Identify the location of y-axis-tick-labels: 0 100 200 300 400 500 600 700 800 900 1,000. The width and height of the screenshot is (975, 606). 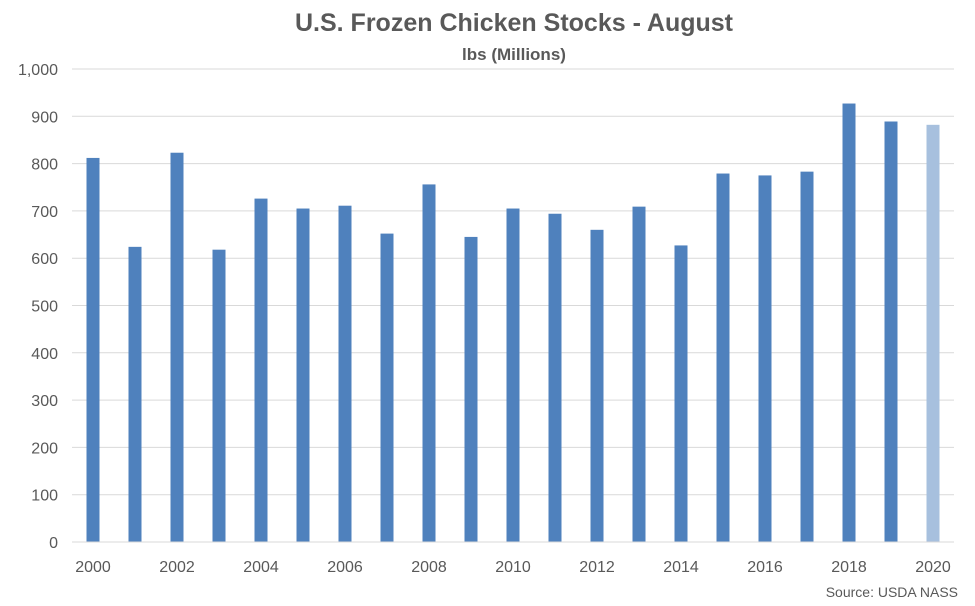
(38, 307).